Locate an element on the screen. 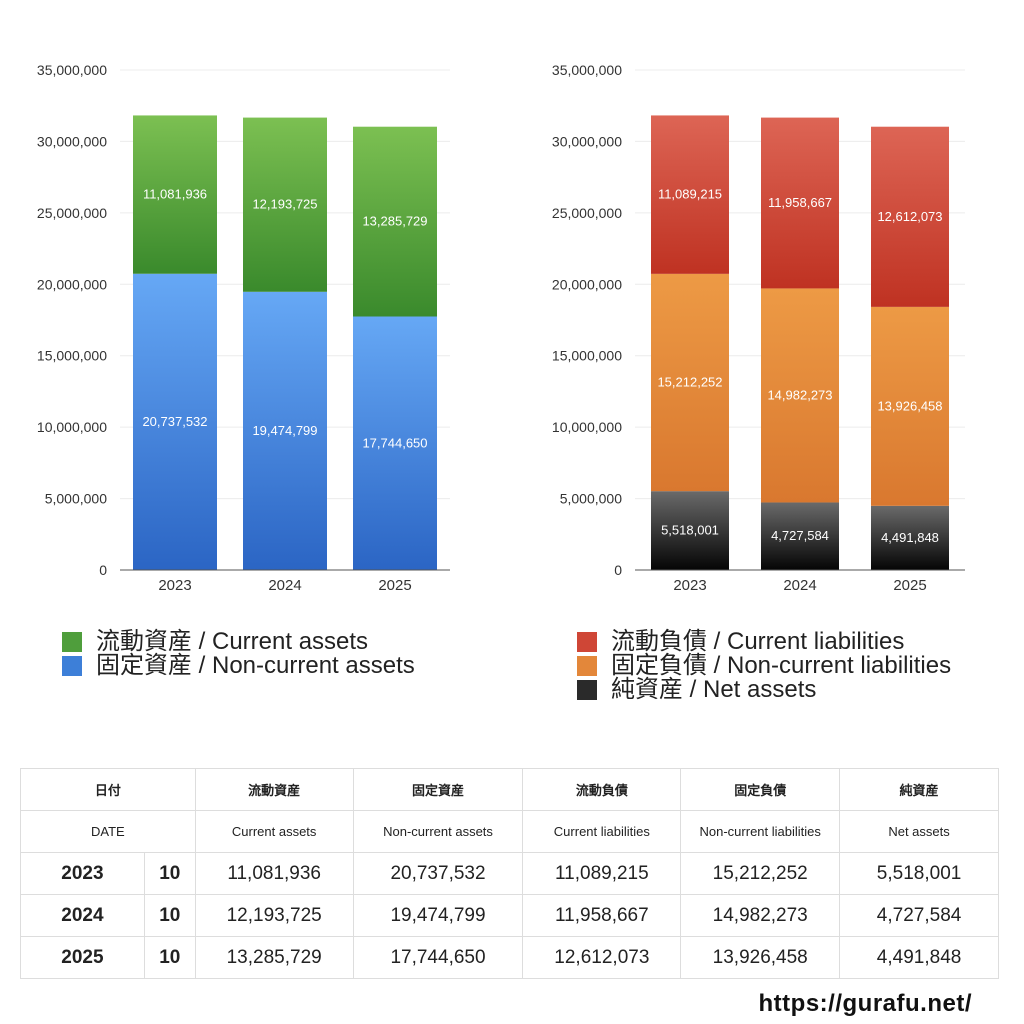 This screenshot has height=1024, width=1024. bar-data-label: 14,982,273 is located at coordinates (799, 394).